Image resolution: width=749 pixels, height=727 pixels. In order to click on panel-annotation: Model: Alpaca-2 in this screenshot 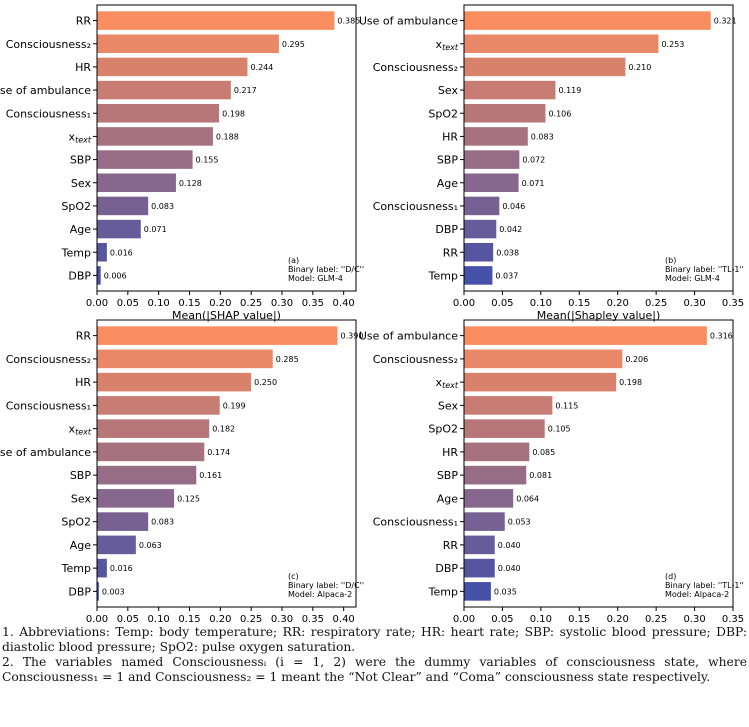, I will do `click(697, 594)`.